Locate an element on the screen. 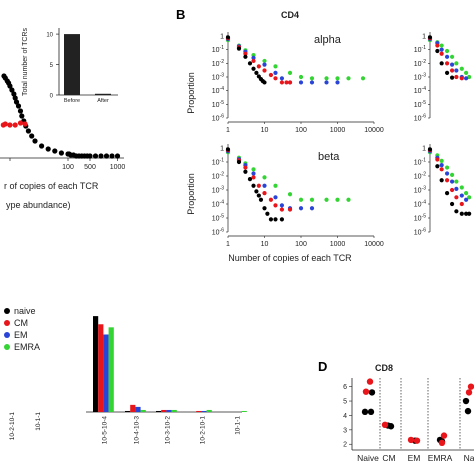  y-tick-label: 4 is located at coordinates (345, 416).